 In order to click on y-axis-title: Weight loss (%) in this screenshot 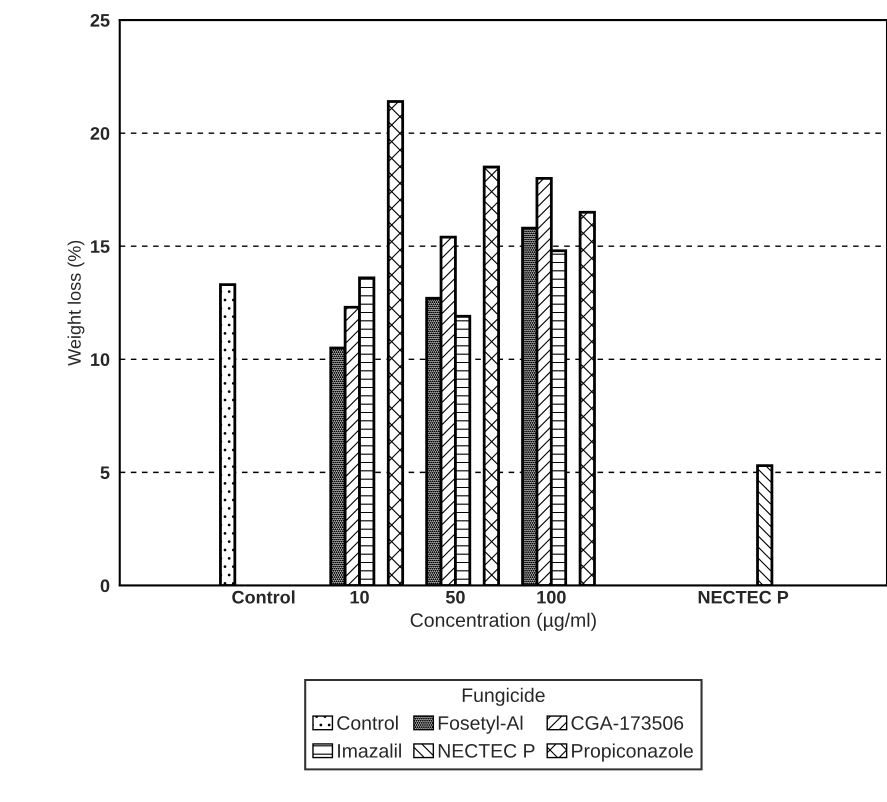, I will do `click(76, 303)`.